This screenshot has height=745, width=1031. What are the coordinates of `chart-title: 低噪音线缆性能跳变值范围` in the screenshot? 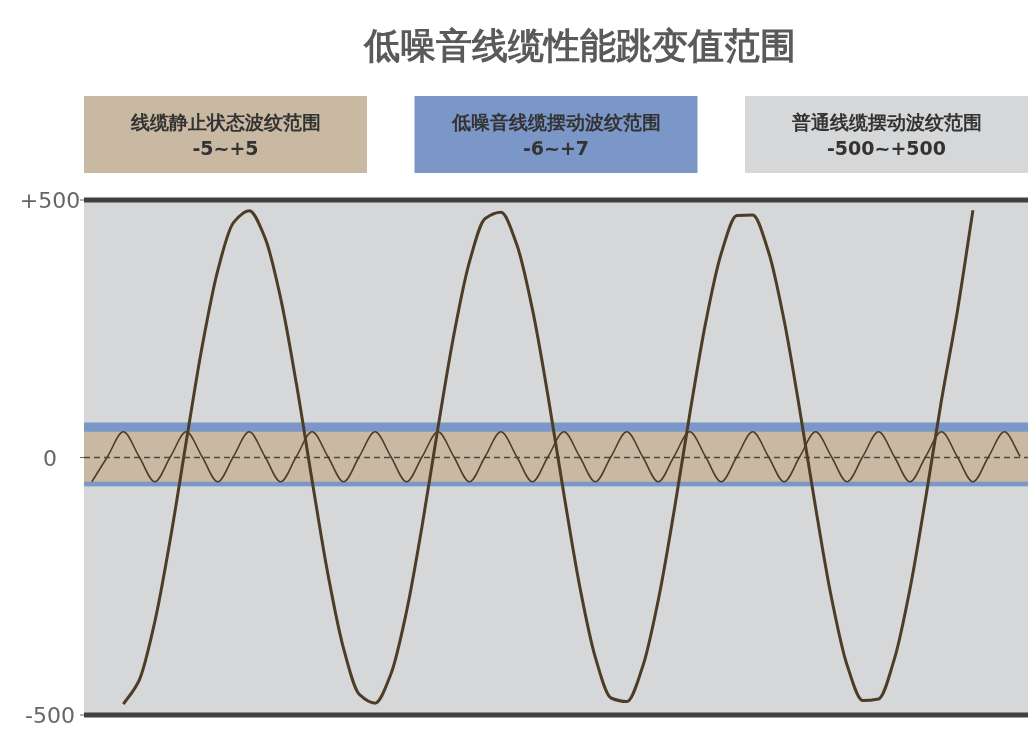 It's located at (579, 45).